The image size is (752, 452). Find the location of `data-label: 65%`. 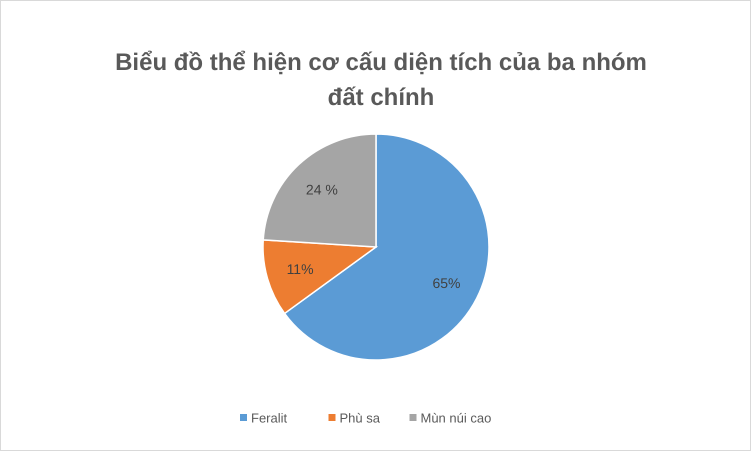

data-label: 65% is located at coordinates (446, 282).